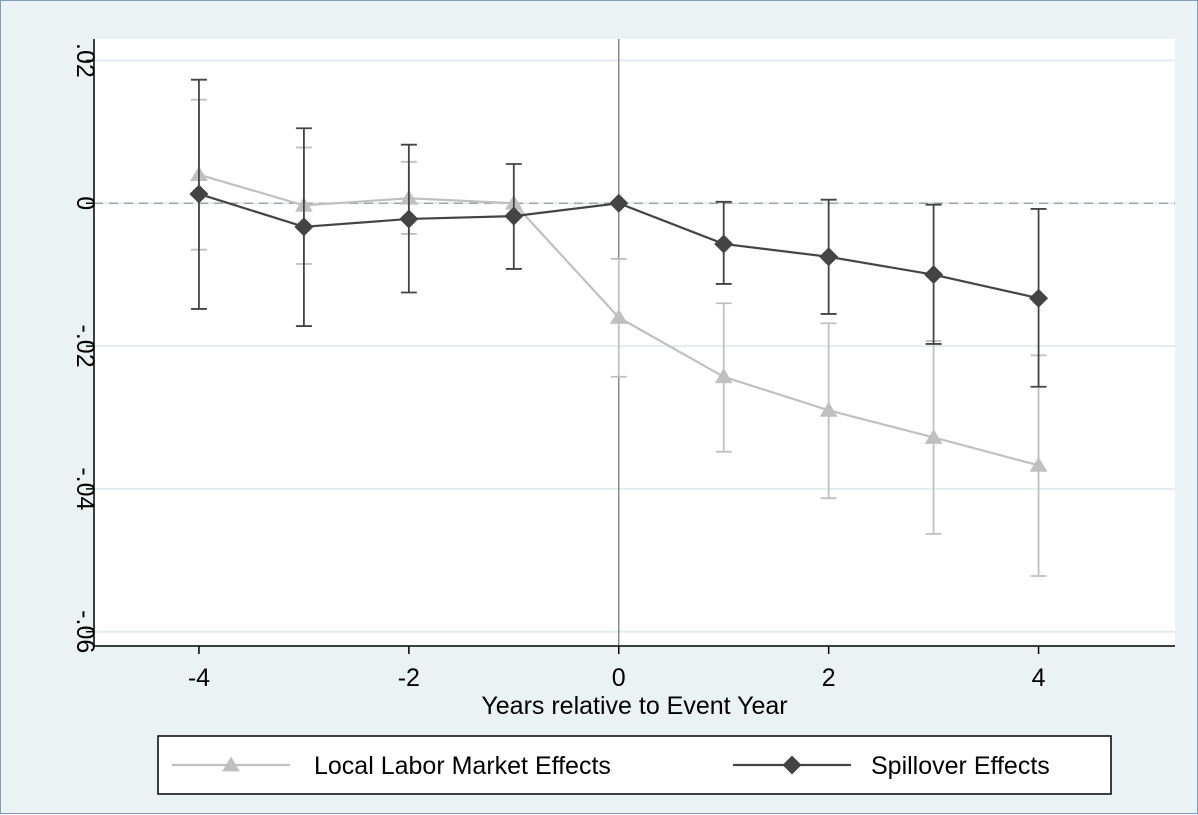 This screenshot has height=815, width=1198. I want to click on x-tick-label-1: -2, so click(409, 678).